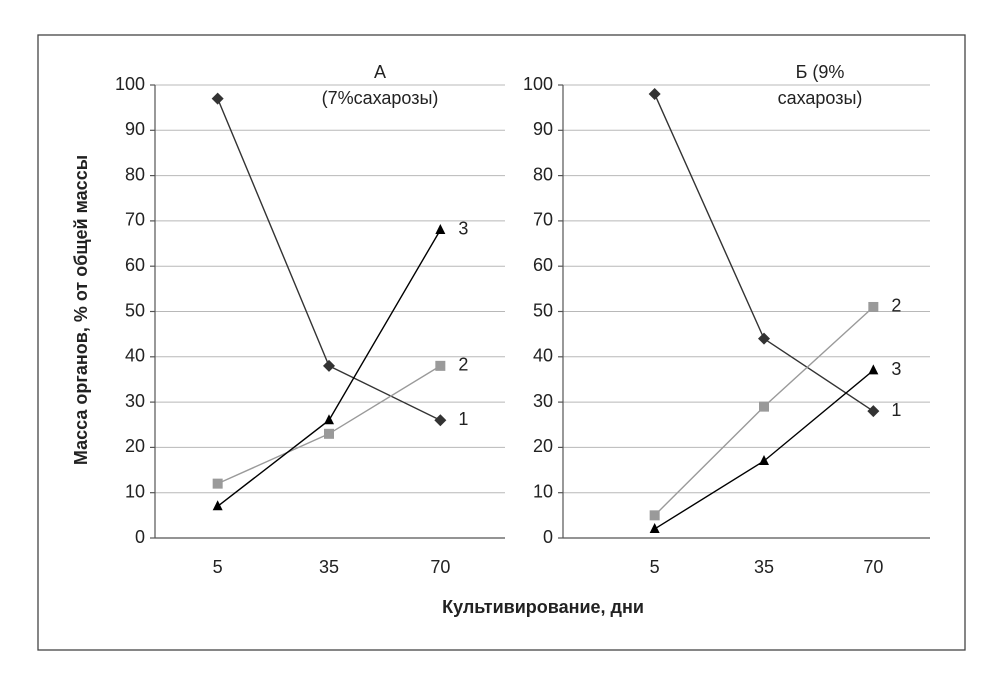  Describe the element at coordinates (380, 98) in the screenshot. I see `chart-title: (7%сахарозы)` at that location.